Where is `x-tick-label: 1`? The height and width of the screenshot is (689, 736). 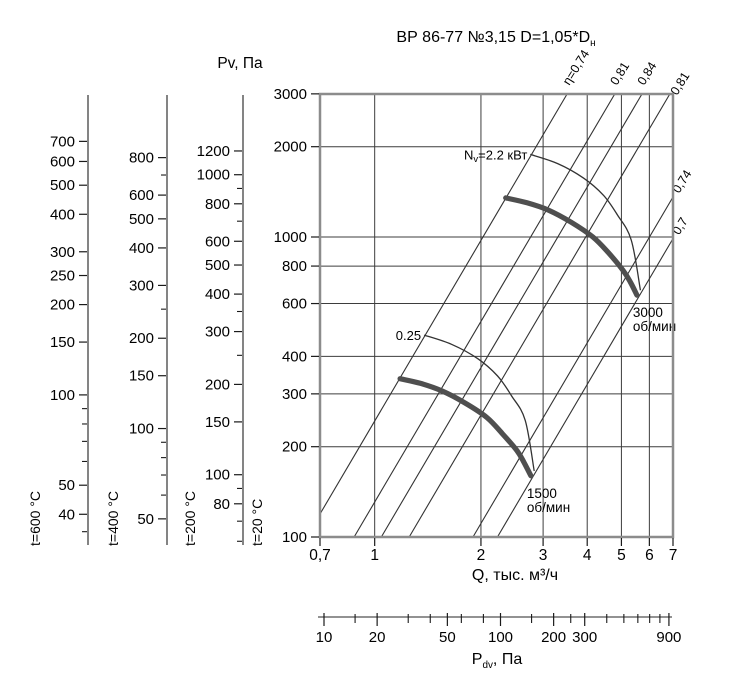
x-tick-label: 1 is located at coordinates (374, 555).